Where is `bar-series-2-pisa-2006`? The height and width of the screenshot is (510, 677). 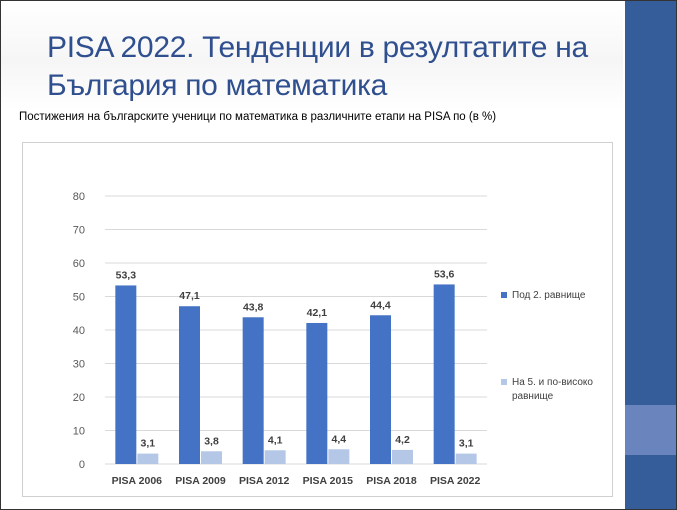 bar-series-2-pisa-2006 is located at coordinates (148, 458).